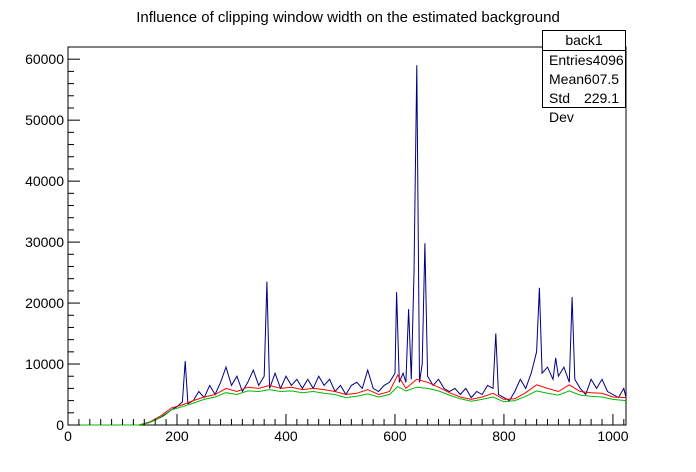  What do you see at coordinates (504, 436) in the screenshot?
I see `x-tick-label: 800` at bounding box center [504, 436].